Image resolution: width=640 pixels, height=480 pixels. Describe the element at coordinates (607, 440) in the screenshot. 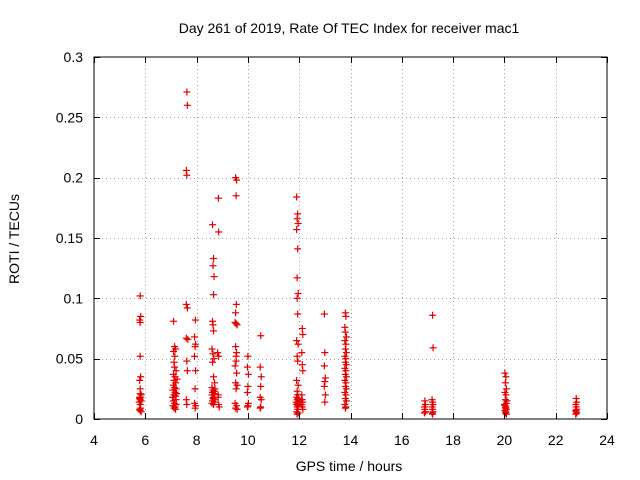

I see `x-tick-label: 24` at that location.